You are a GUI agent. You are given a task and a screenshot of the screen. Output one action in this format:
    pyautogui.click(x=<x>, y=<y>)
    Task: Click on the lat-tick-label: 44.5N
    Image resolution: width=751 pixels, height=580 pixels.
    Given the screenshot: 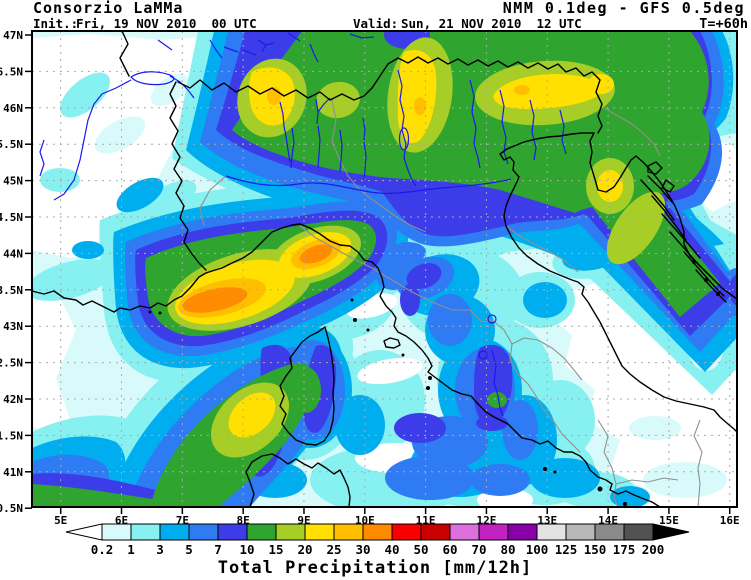 What is the action you would take?
    pyautogui.click(x=11, y=217)
    